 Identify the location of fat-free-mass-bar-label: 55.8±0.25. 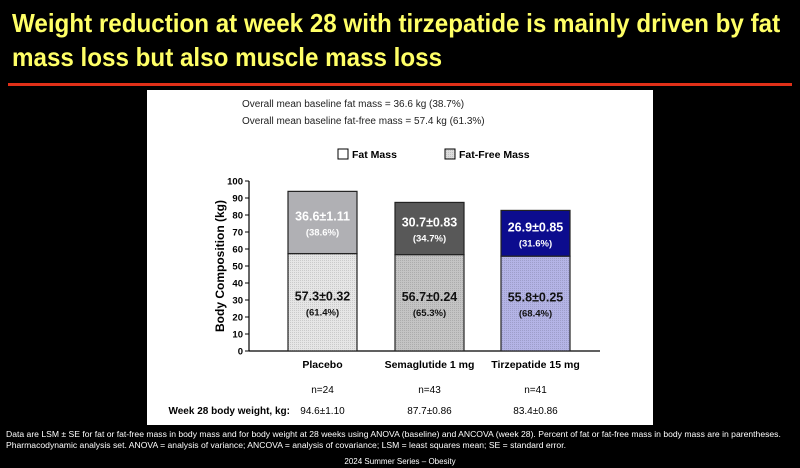
(536, 298).